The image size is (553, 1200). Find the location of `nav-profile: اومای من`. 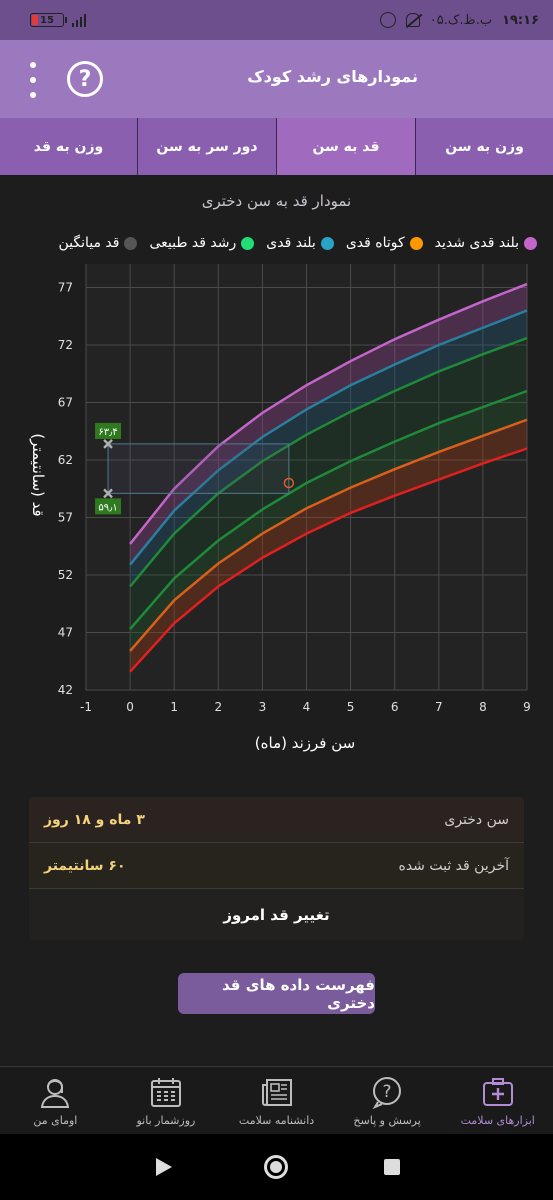

nav-profile: اومای من is located at coordinates (55, 1100).